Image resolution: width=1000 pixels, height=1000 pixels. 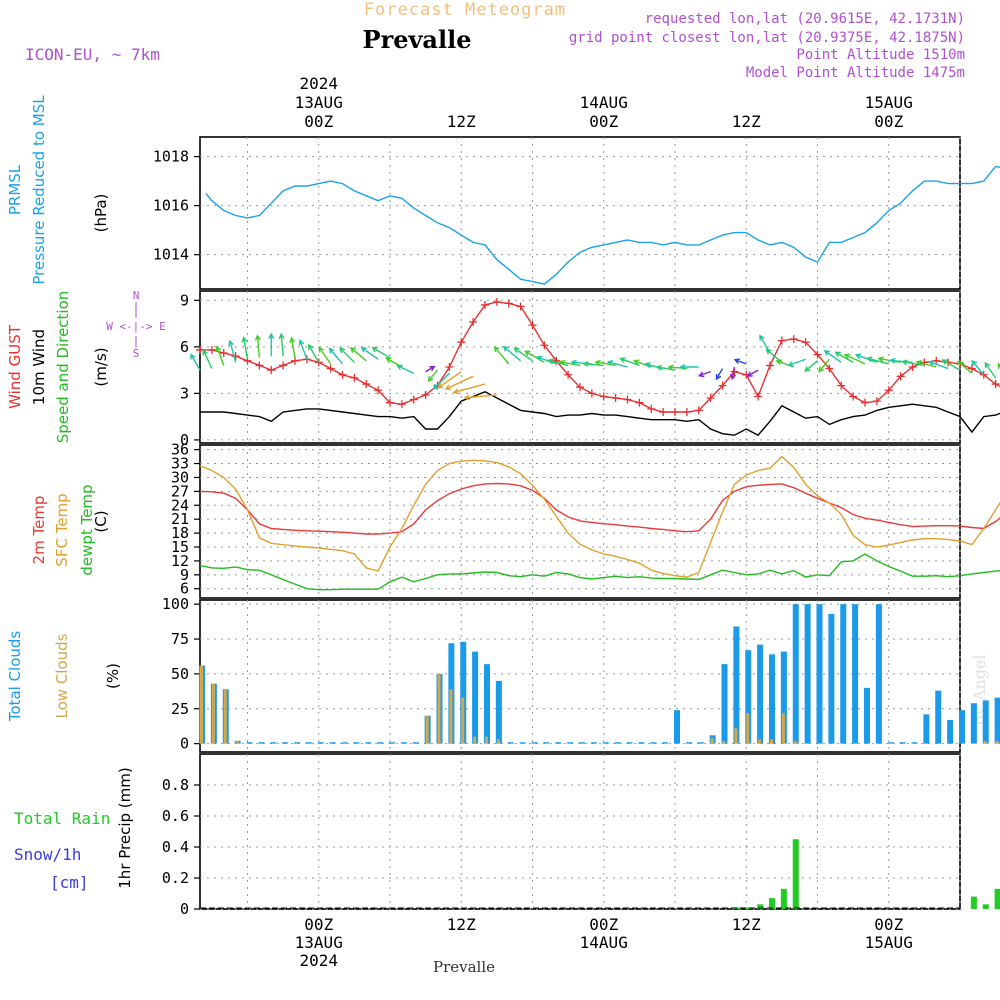 What do you see at coordinates (184, 909) in the screenshot?
I see `y-tick-label: 0` at bounding box center [184, 909].